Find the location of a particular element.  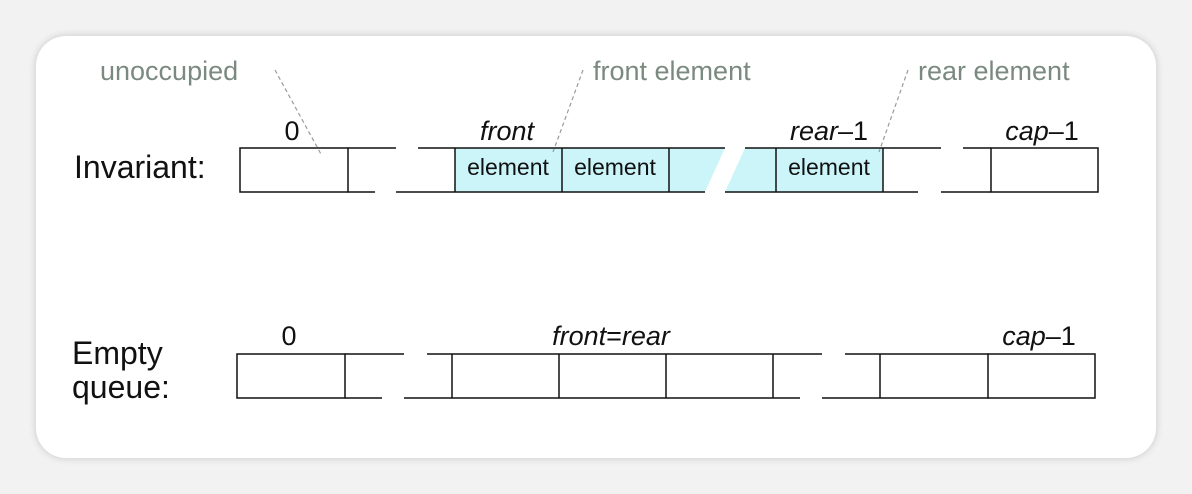

index-front-equals-rear: front=rear is located at coordinates (611, 336).